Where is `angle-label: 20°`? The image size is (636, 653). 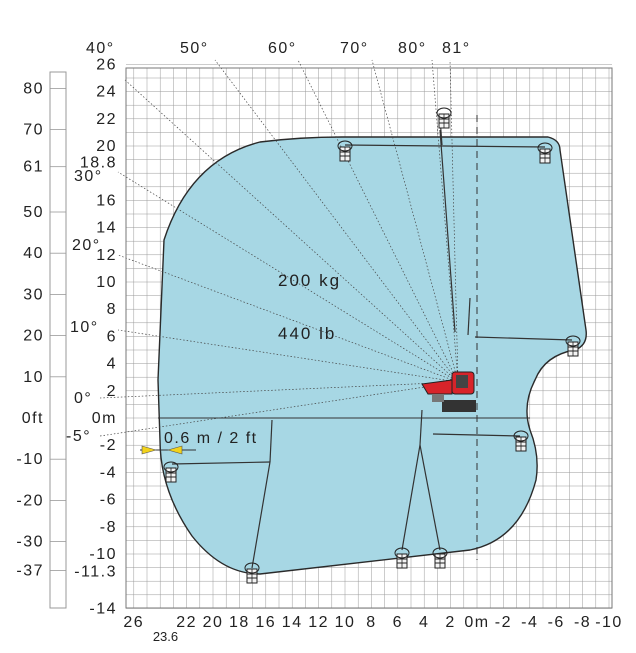
angle-label: 20° is located at coordinates (86, 245).